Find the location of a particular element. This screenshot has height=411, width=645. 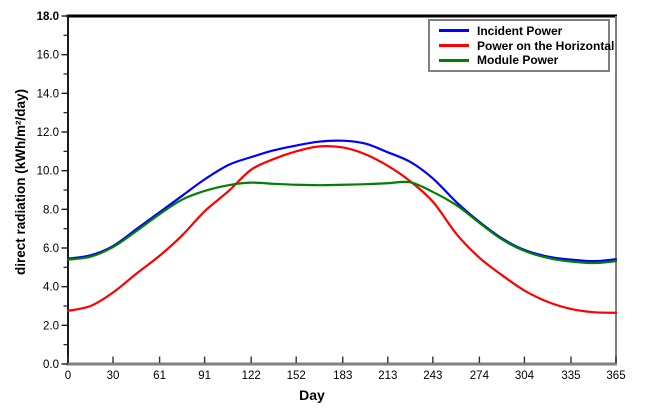

y-axis-title: direct radiation (kWh/m²/day) is located at coordinates (20, 182).